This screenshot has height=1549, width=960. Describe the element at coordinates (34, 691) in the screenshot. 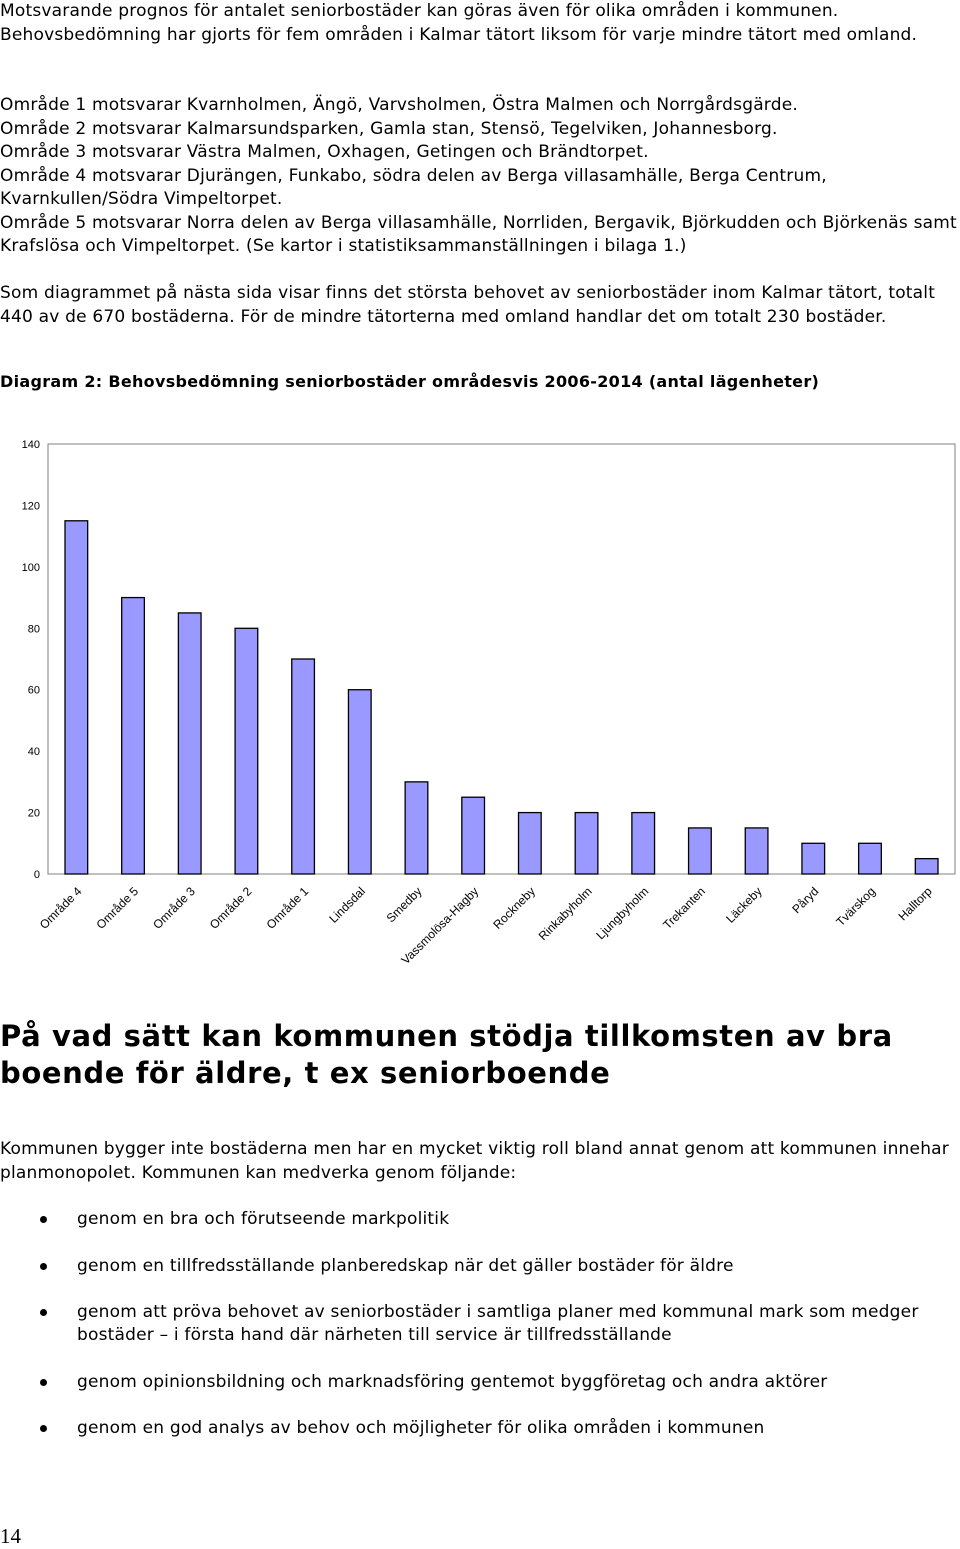

I see `y-tick-label: 60` at that location.